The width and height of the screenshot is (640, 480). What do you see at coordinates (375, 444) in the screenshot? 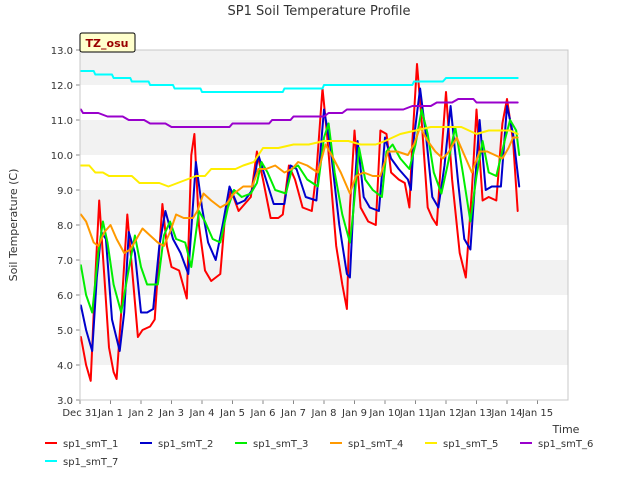
I see `legend-label-sp1_smT_4: sp1_smT_4` at bounding box center [375, 444].